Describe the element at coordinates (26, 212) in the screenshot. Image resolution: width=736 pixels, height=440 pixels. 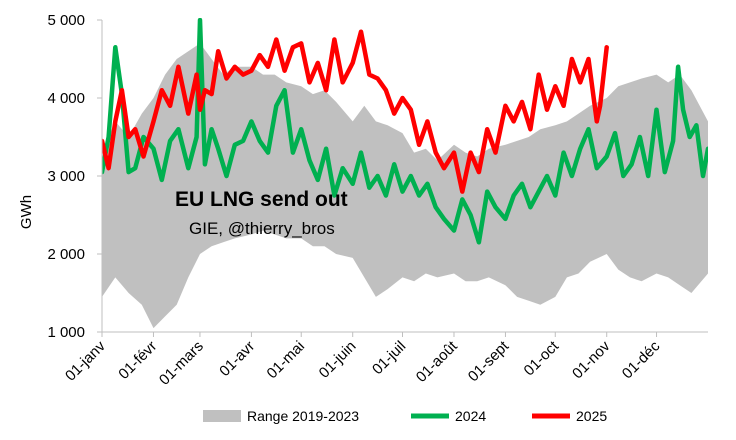
I see `y-axis-label: GWh` at that location.